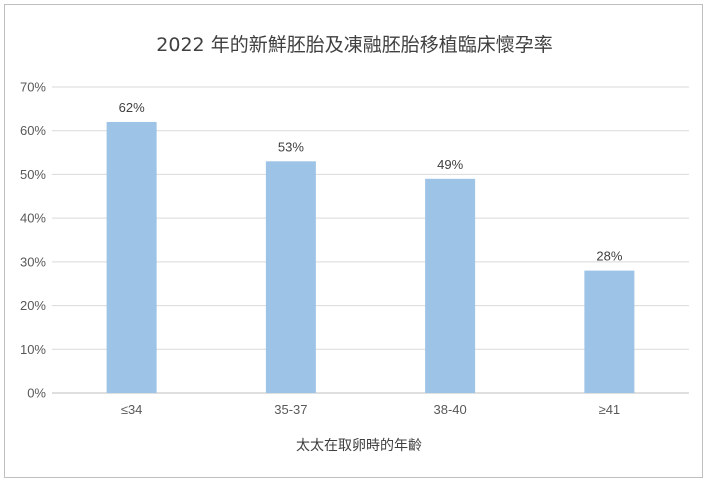  What do you see at coordinates (610, 409) in the screenshot?
I see `x-tick-label: ≥41` at bounding box center [610, 409].